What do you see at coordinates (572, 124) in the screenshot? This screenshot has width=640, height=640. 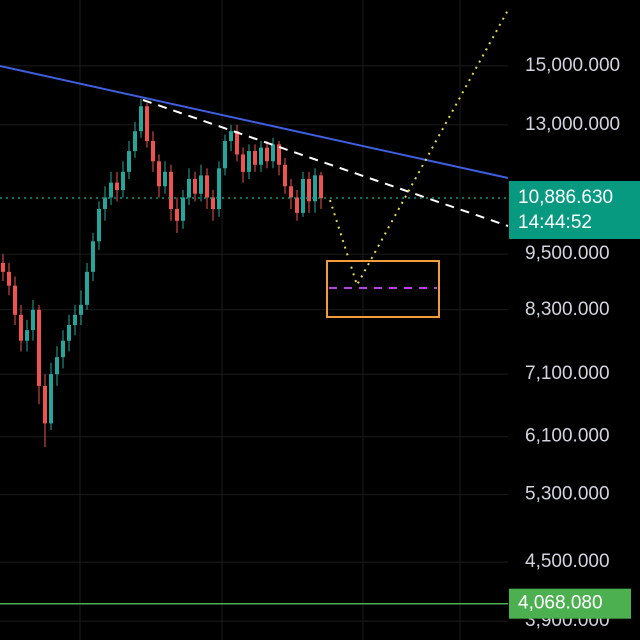 I see `y-tick-label: 13,000.000` at bounding box center [572, 124].